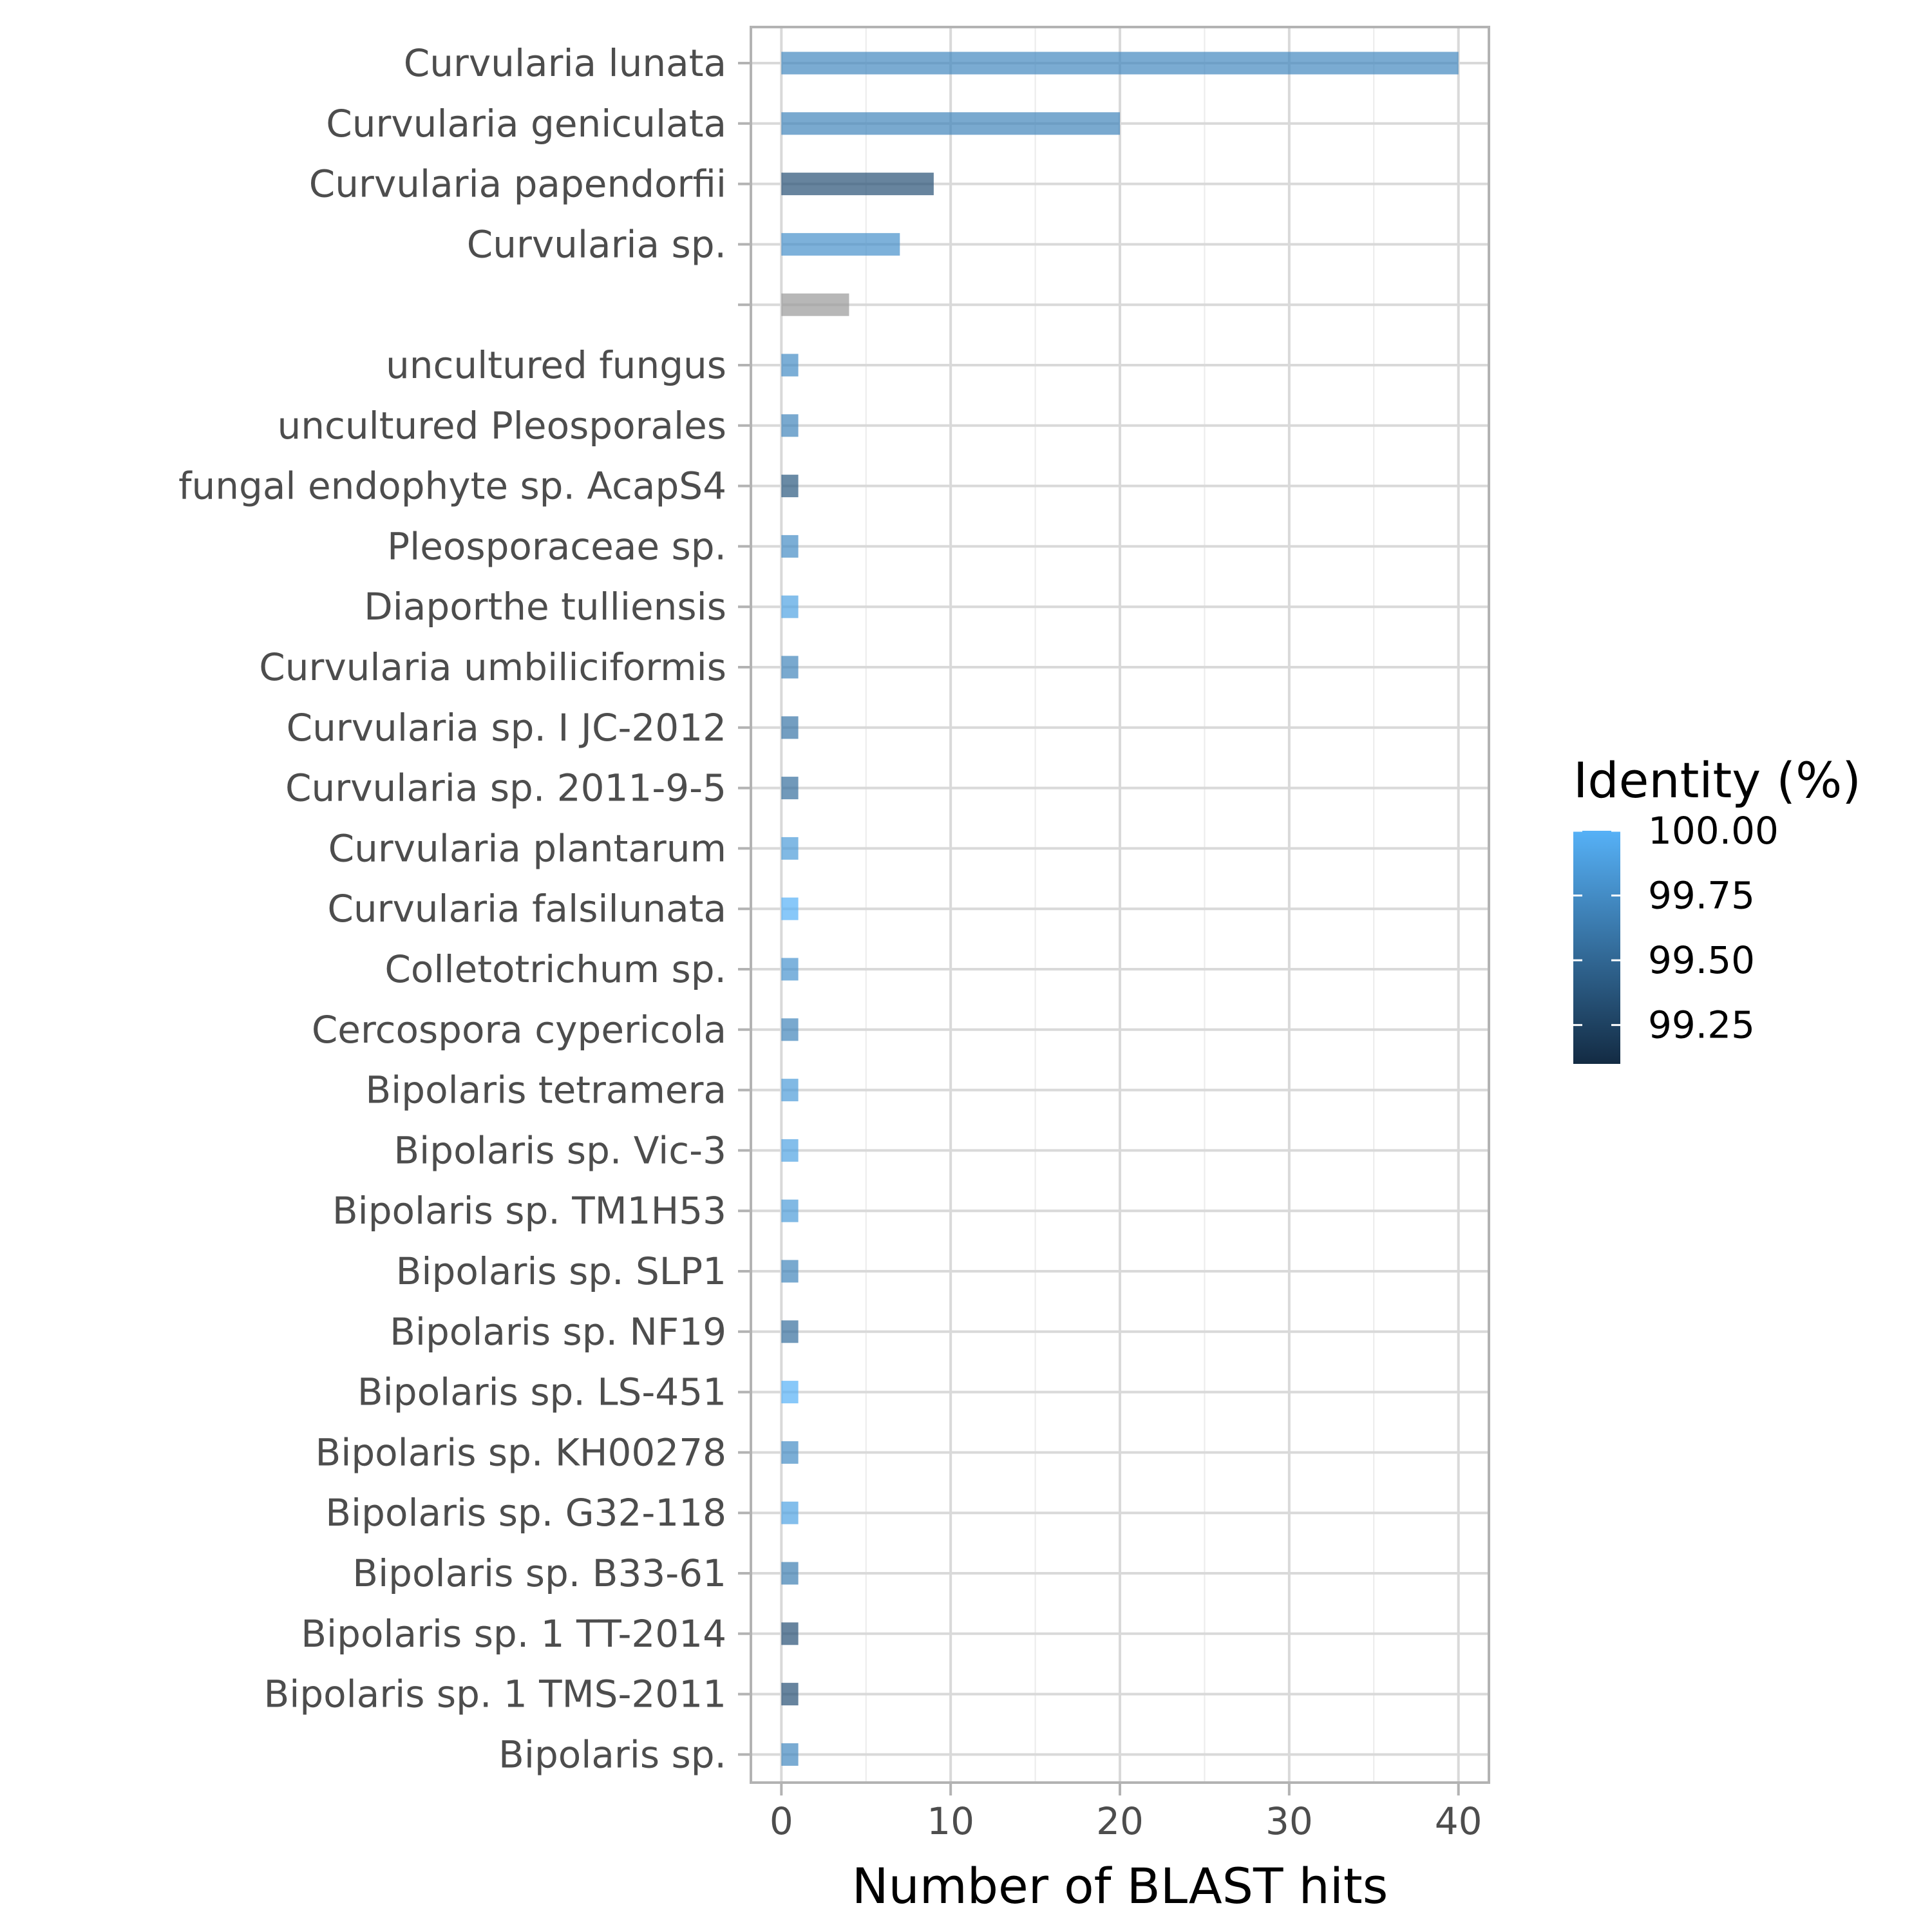 The height and width of the screenshot is (1932, 1932). Describe the element at coordinates (596, 244) in the screenshot. I see `y-tick-label: Curvularia sp.` at that location.